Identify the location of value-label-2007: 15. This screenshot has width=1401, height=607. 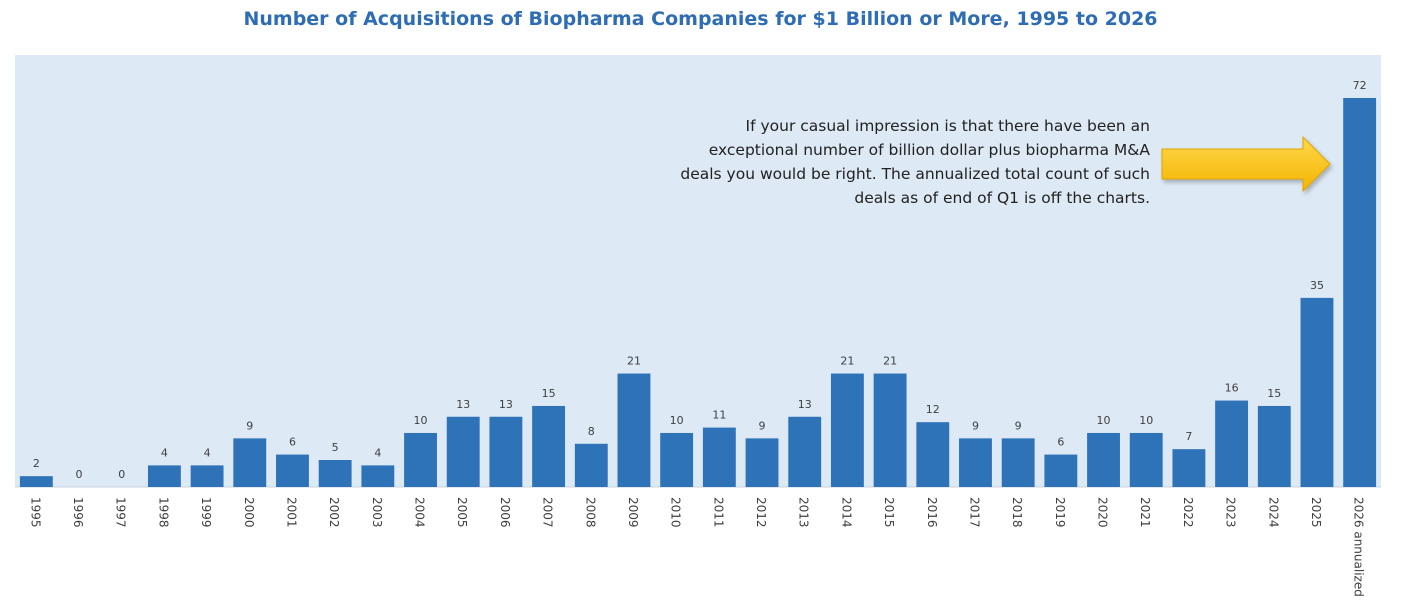
(549, 393).